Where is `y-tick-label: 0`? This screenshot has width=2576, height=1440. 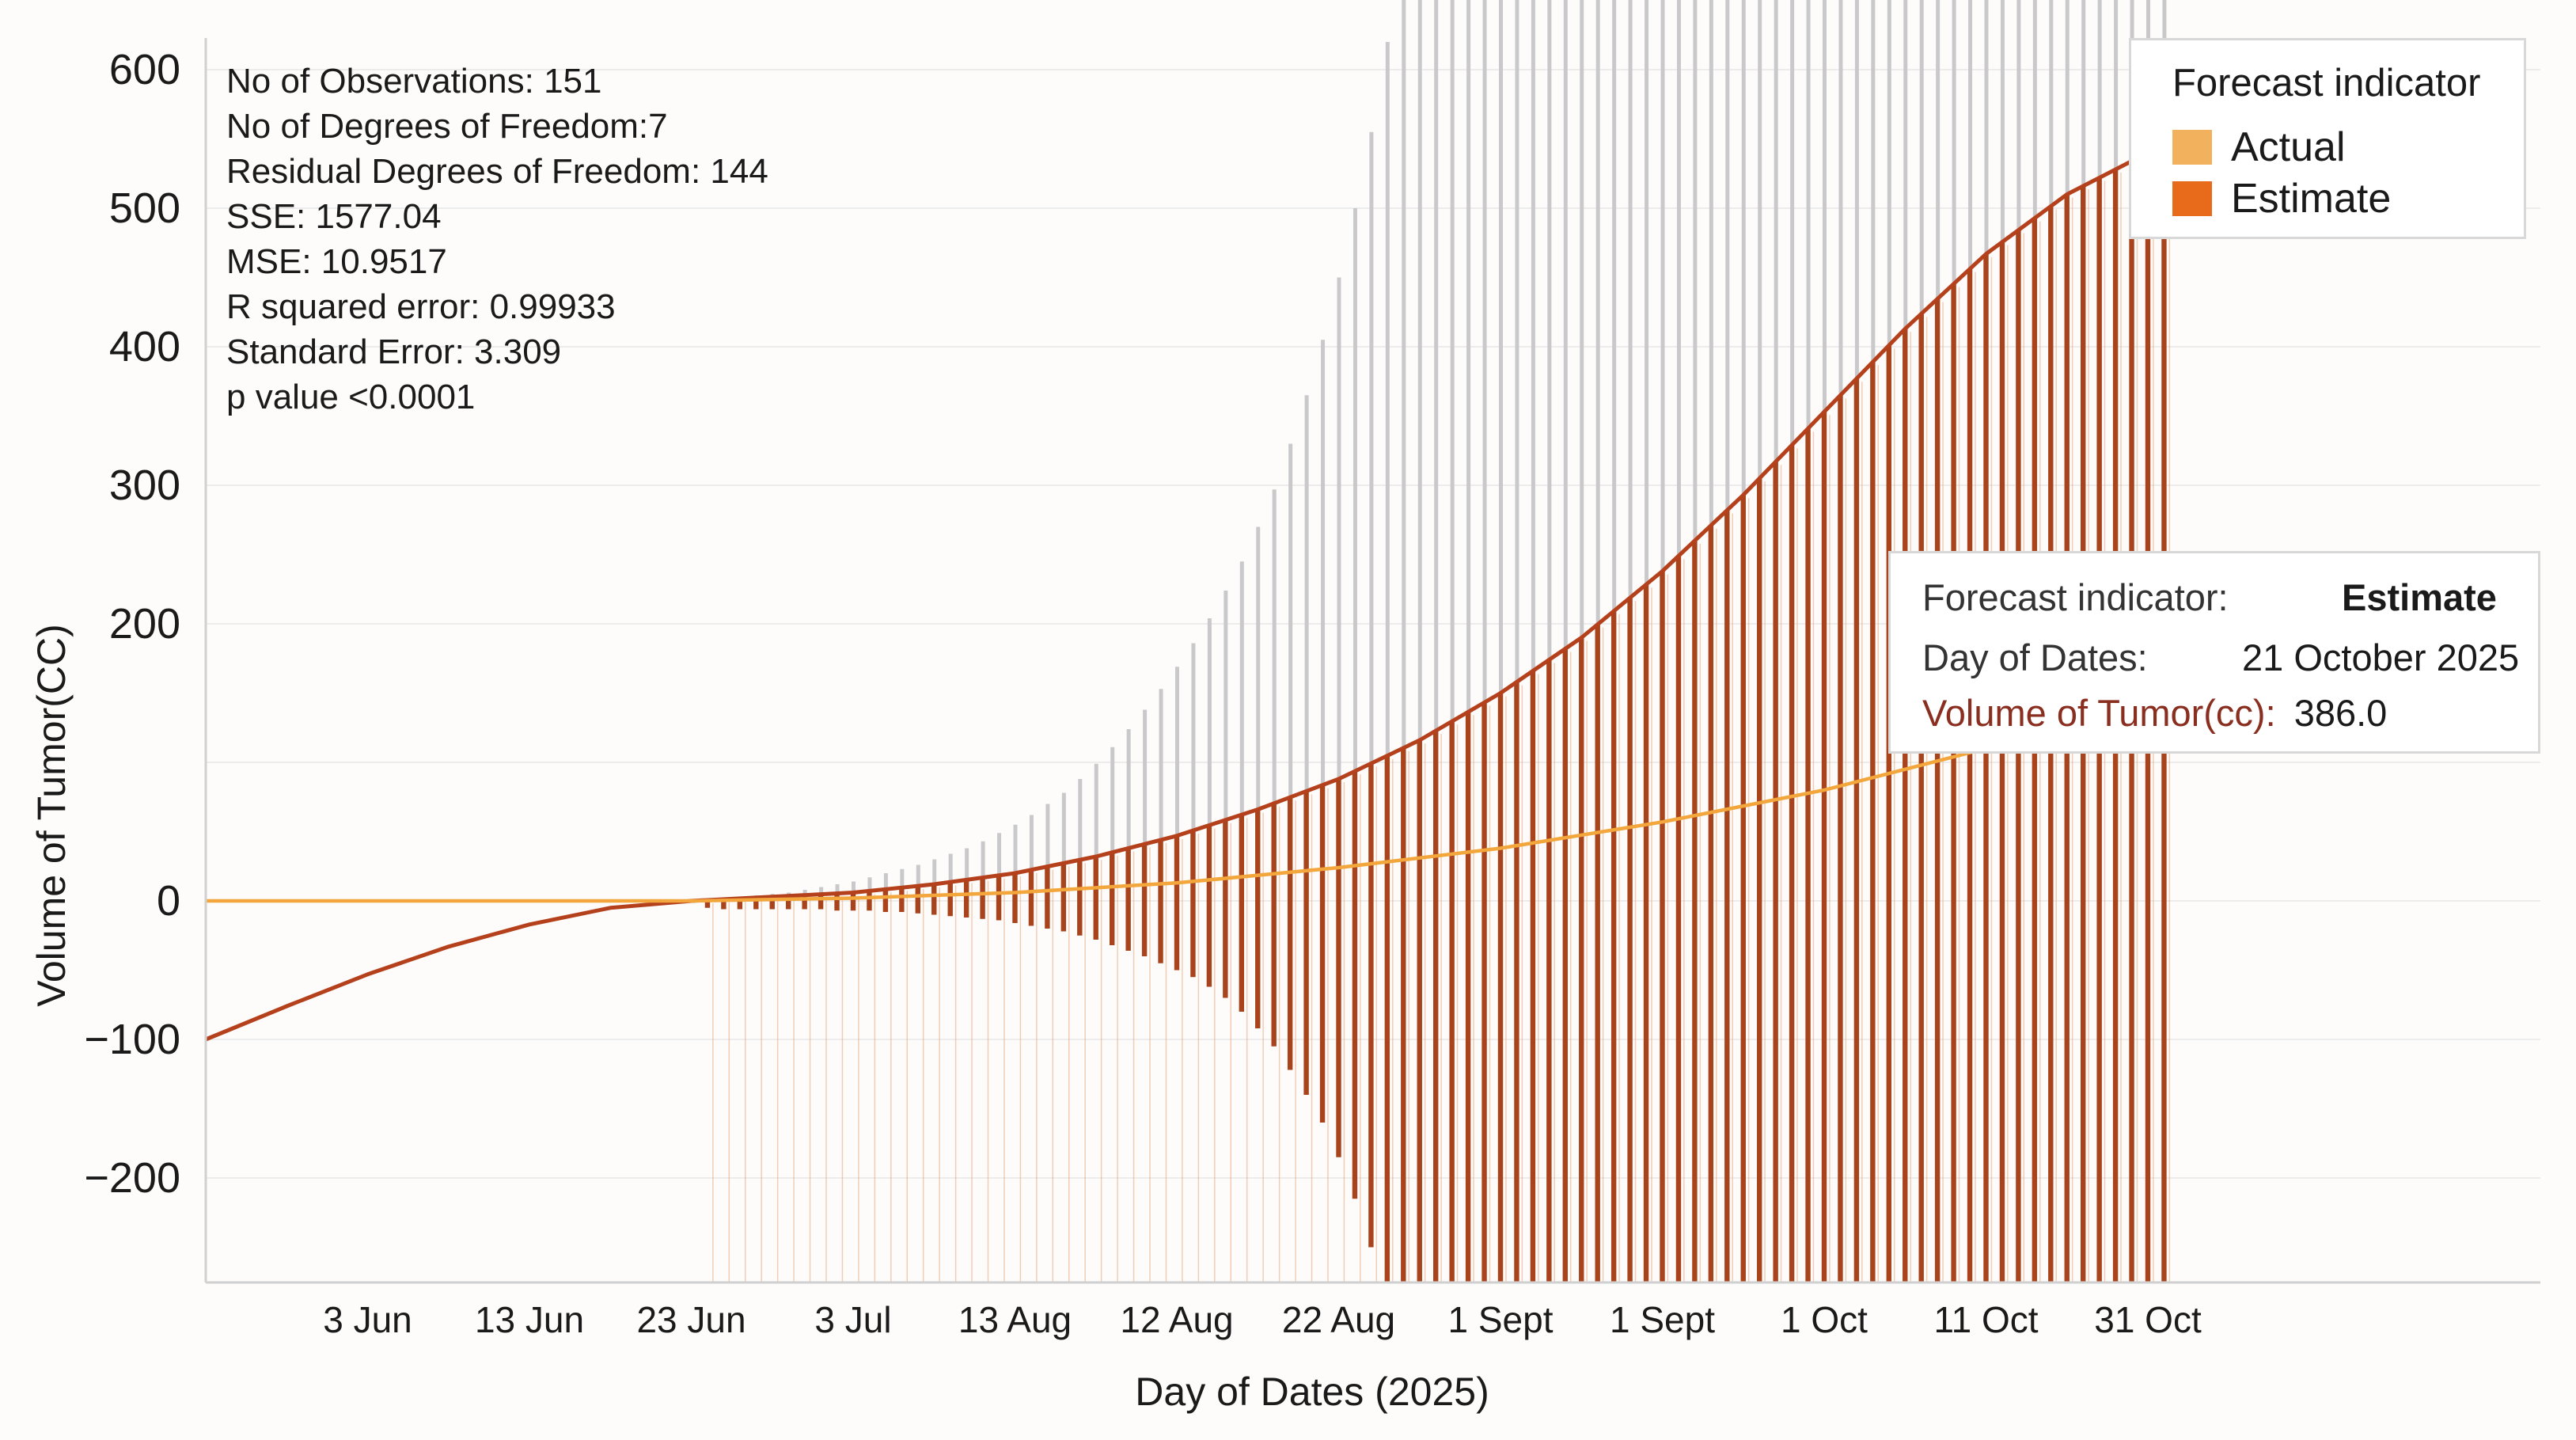 y-tick-label: 0 is located at coordinates (168, 901).